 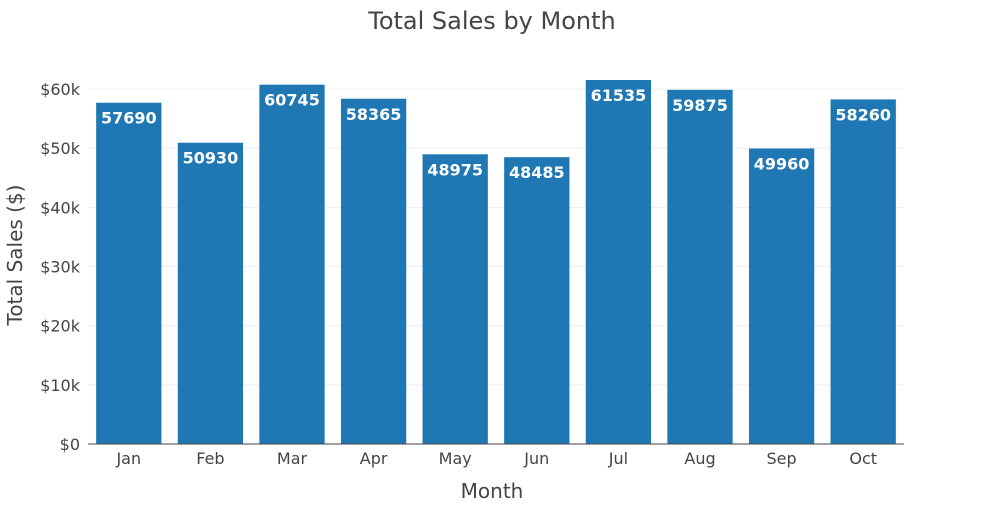 What do you see at coordinates (700, 266) in the screenshot?
I see `bar-aug` at bounding box center [700, 266].